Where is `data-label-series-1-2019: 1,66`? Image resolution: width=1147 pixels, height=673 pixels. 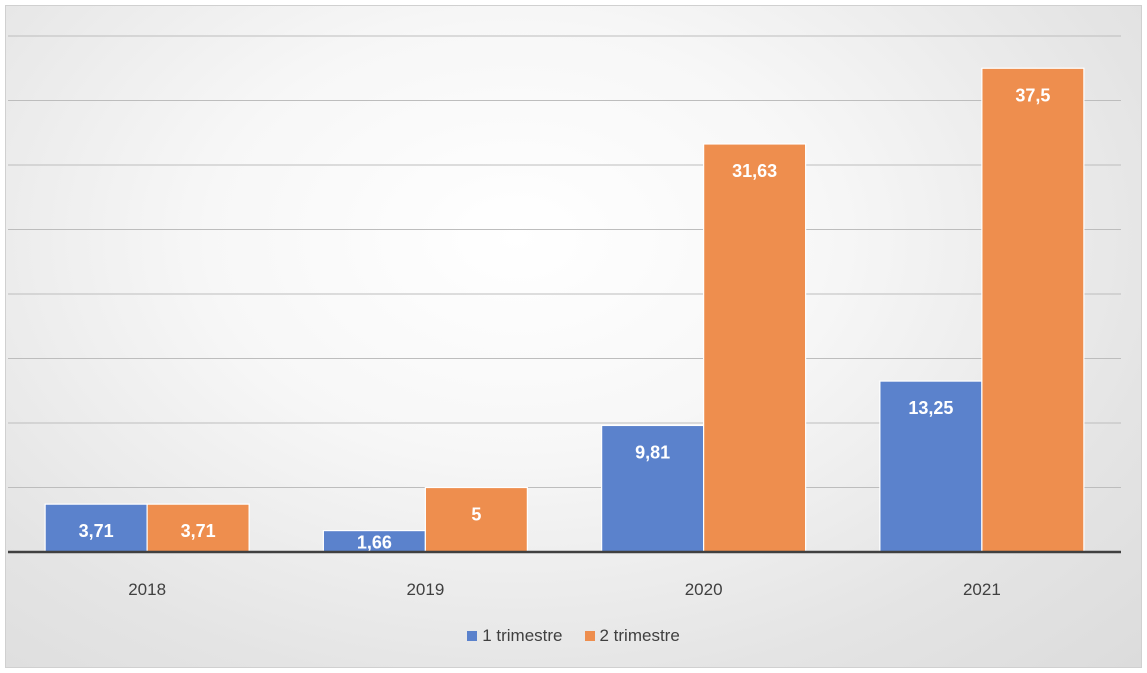
data-label-series-1-2019: 1,66 is located at coordinates (374, 542).